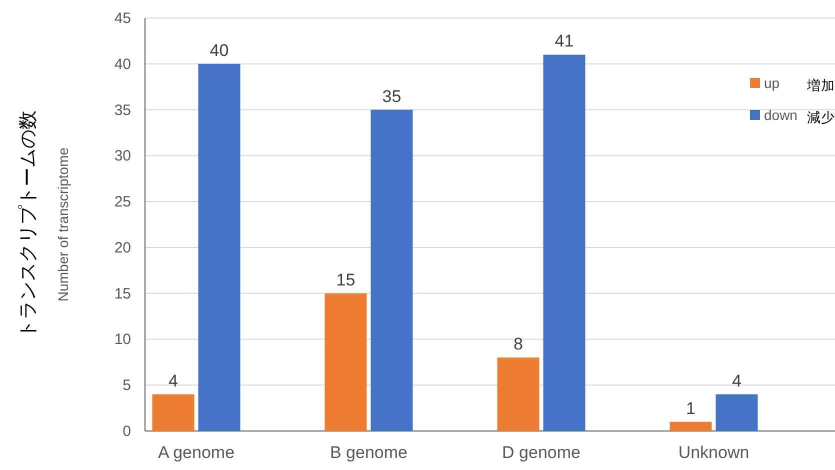  Describe the element at coordinates (541, 452) in the screenshot. I see `x-tick-label: D genome` at that location.